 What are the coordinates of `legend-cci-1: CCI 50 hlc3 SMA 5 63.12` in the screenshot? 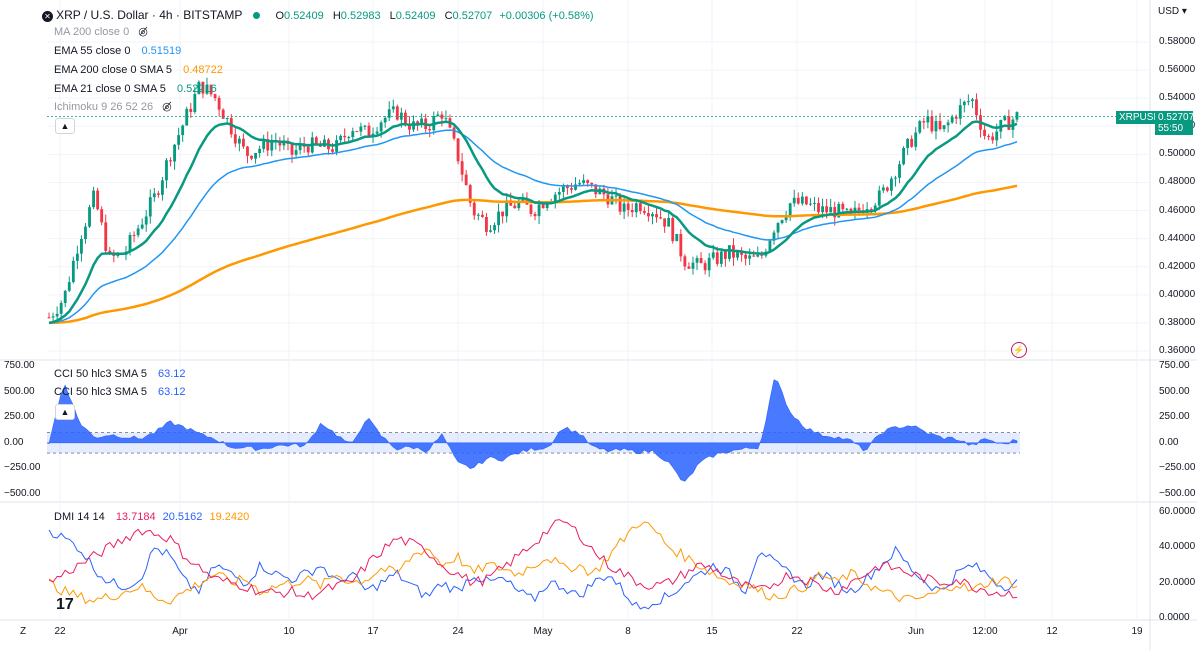 It's located at (120, 374).